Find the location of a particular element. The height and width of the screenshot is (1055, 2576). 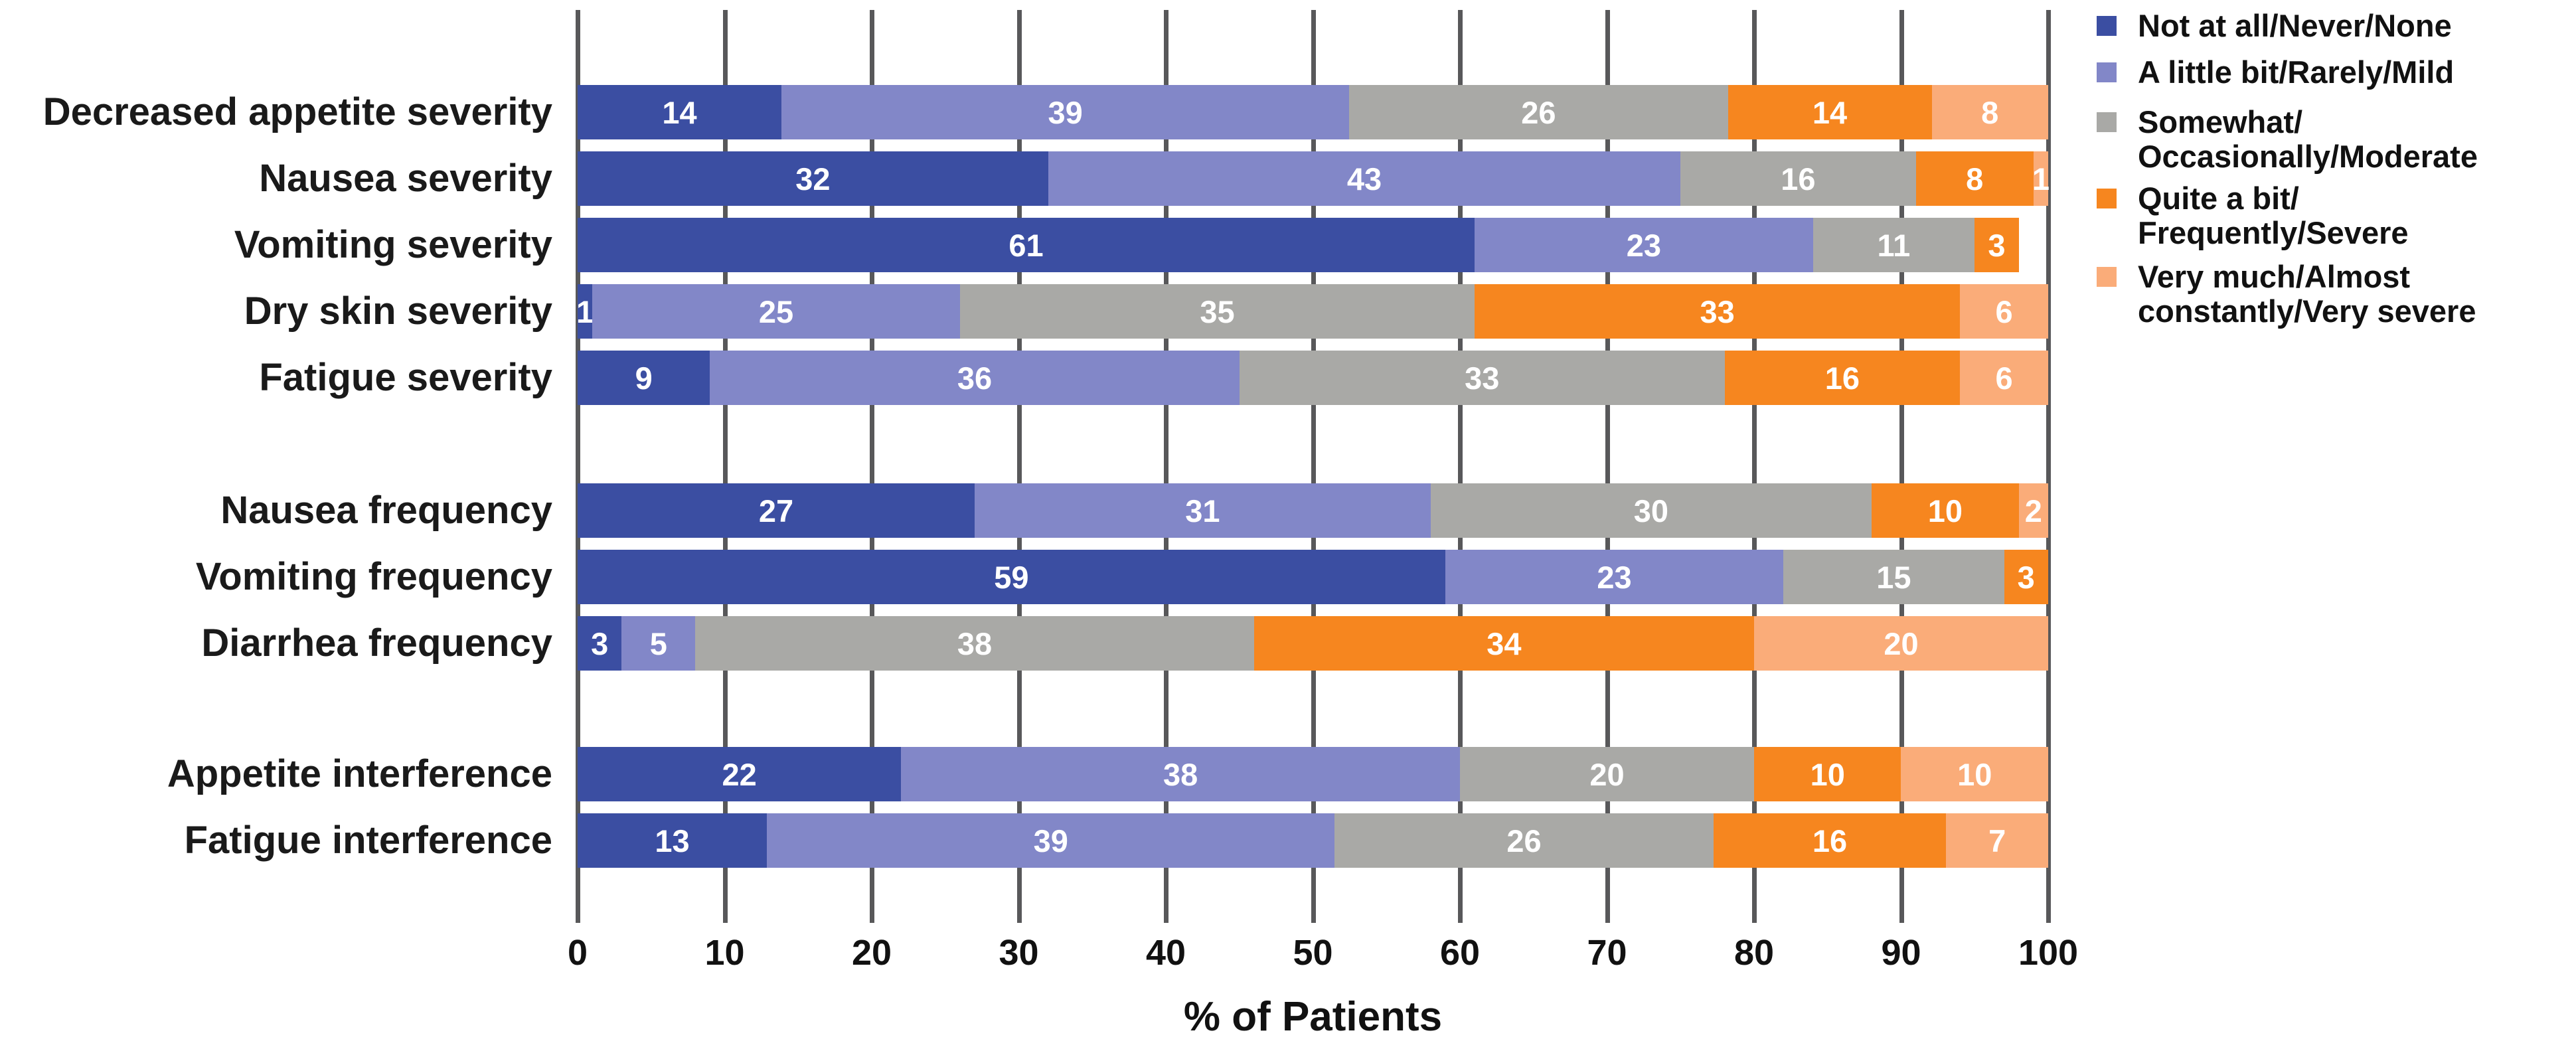

bar-row: 3 5 38 34 20 is located at coordinates (1313, 643).